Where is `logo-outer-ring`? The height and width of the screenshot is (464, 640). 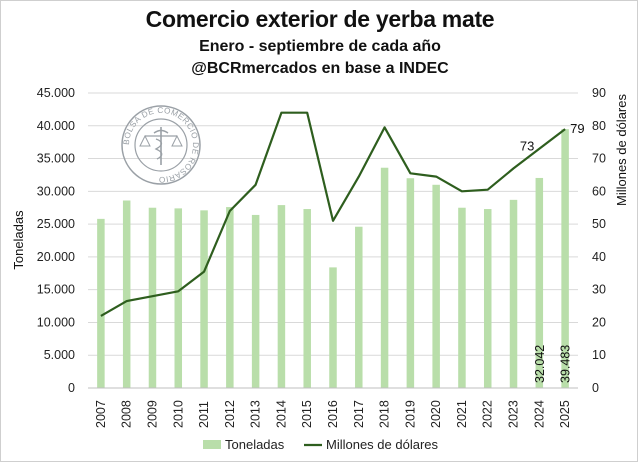 logo-outer-ring is located at coordinates (161, 145).